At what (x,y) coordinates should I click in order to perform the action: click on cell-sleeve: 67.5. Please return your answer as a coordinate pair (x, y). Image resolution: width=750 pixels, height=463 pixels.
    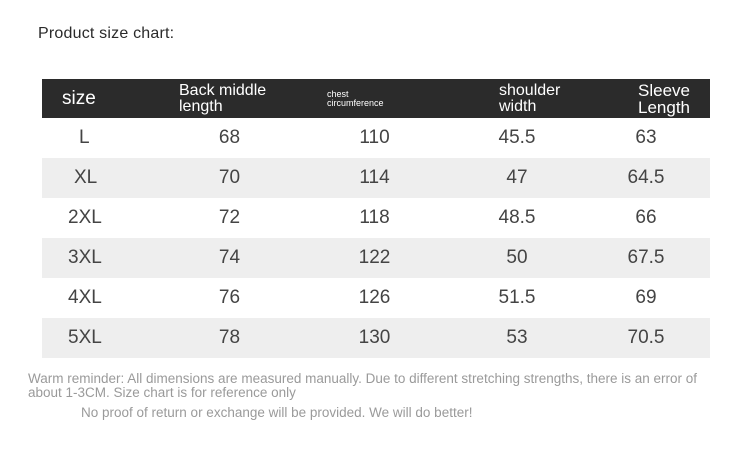
    Looking at the image, I should click on (646, 258).